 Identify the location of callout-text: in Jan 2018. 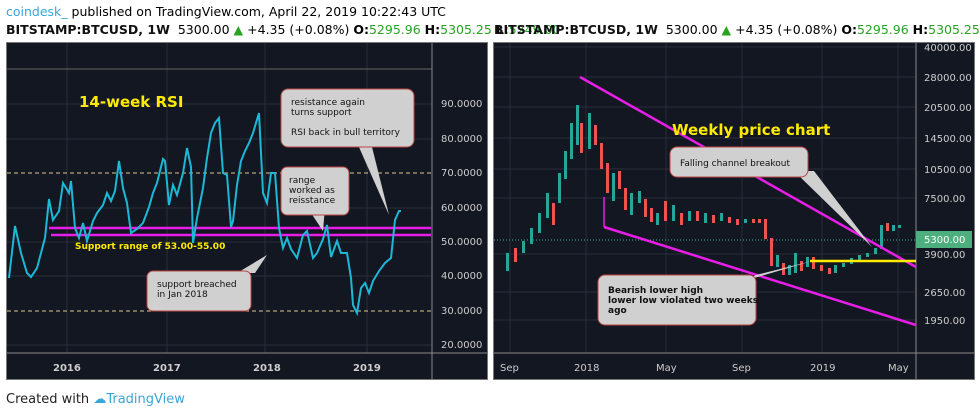
(182, 295).